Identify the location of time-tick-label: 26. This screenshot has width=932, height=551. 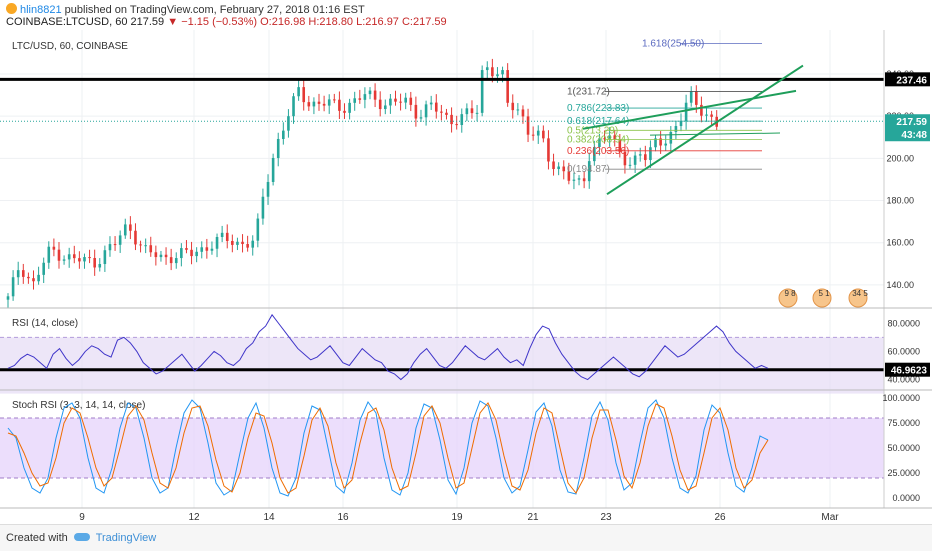
(720, 517).